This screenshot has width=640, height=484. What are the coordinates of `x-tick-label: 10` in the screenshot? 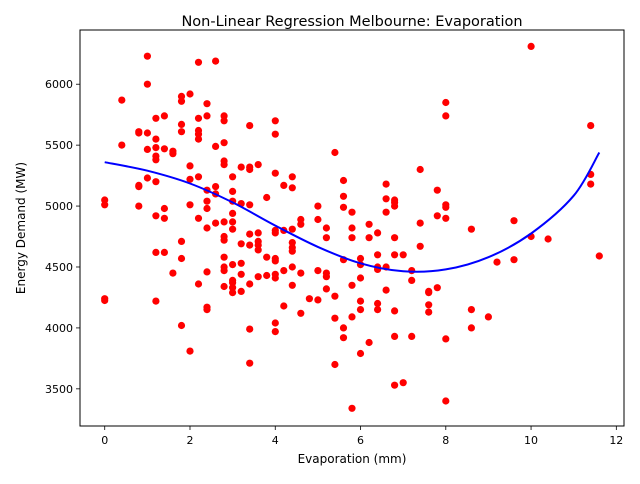 It's located at (531, 440).